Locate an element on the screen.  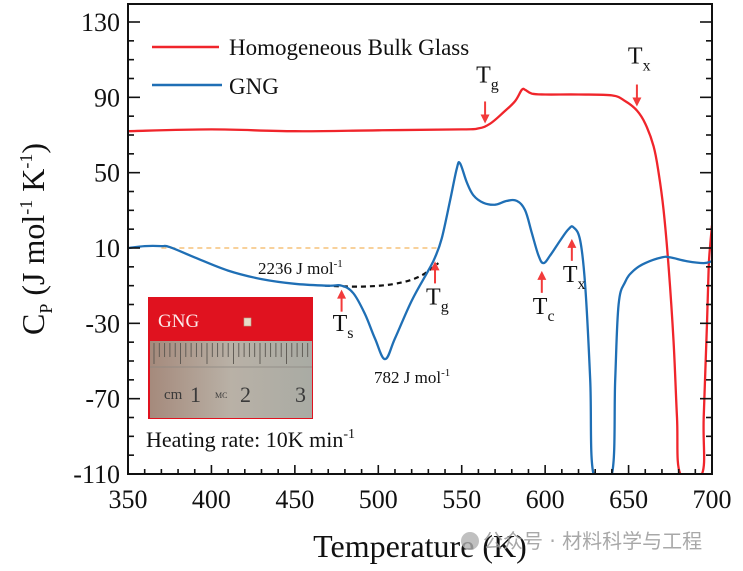
ruler-ticks is located at coordinates (231, 355).